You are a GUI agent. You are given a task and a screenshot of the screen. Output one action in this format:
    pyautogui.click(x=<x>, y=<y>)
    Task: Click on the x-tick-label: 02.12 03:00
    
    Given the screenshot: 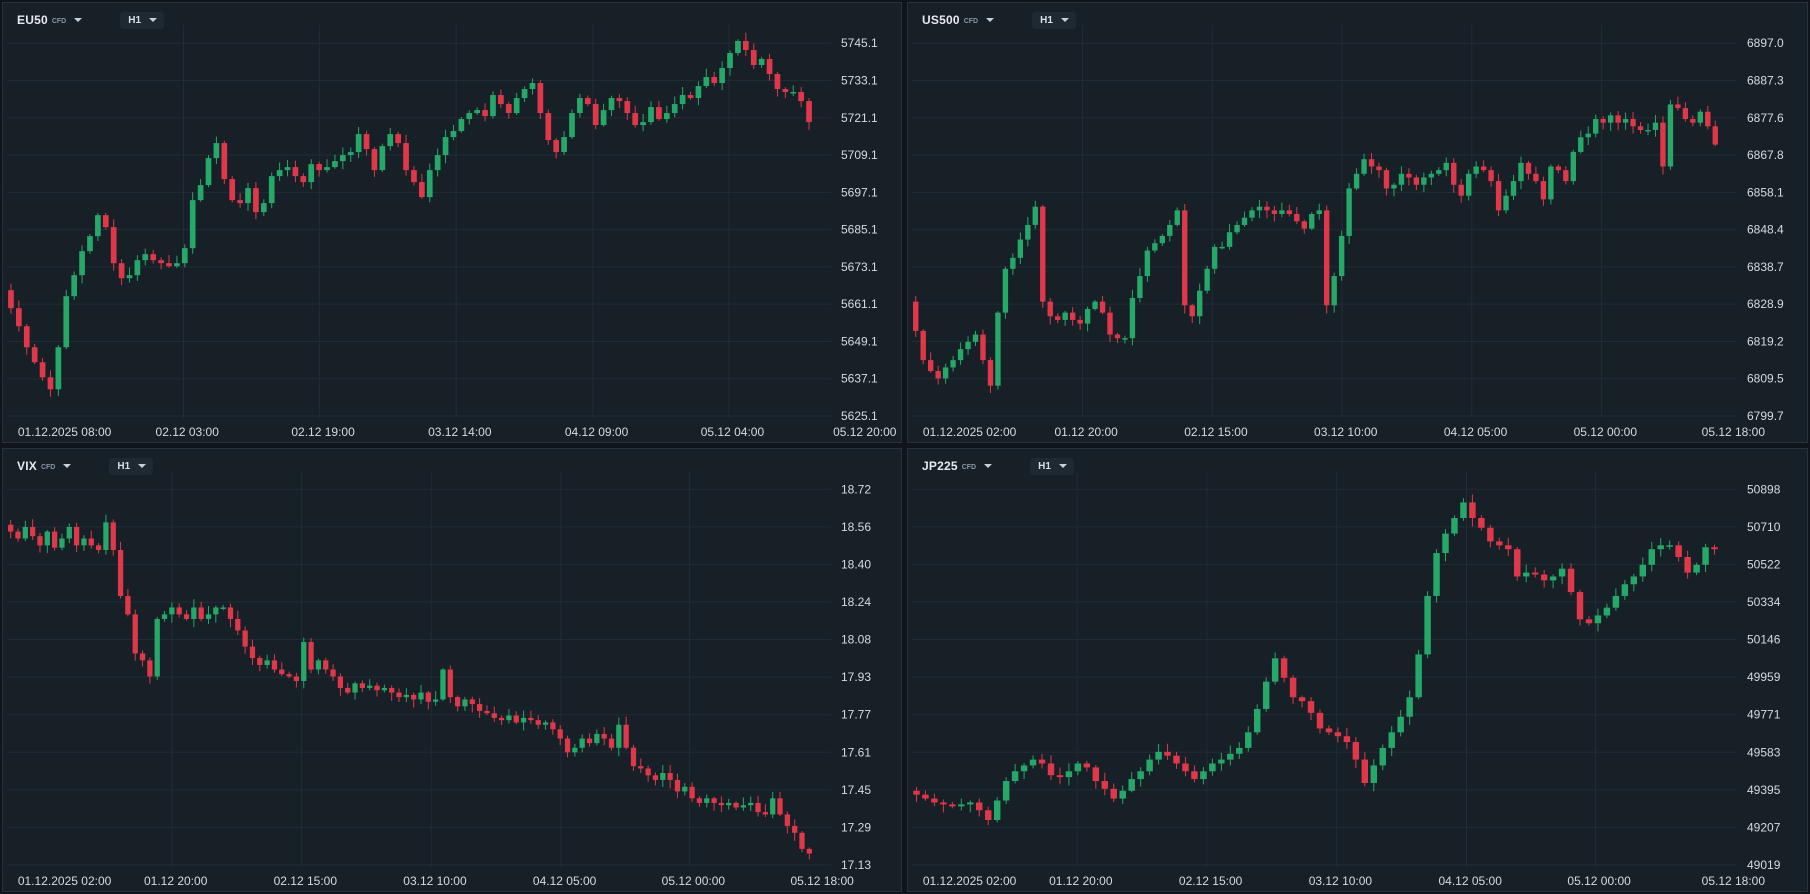 What is the action you would take?
    pyautogui.click(x=188, y=432)
    